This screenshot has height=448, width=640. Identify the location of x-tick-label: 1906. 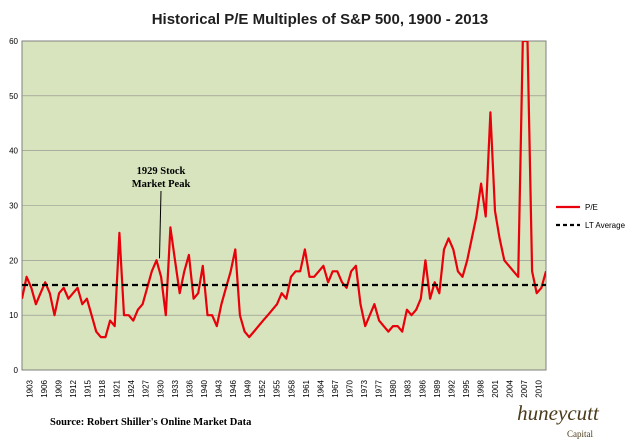
(44, 388).